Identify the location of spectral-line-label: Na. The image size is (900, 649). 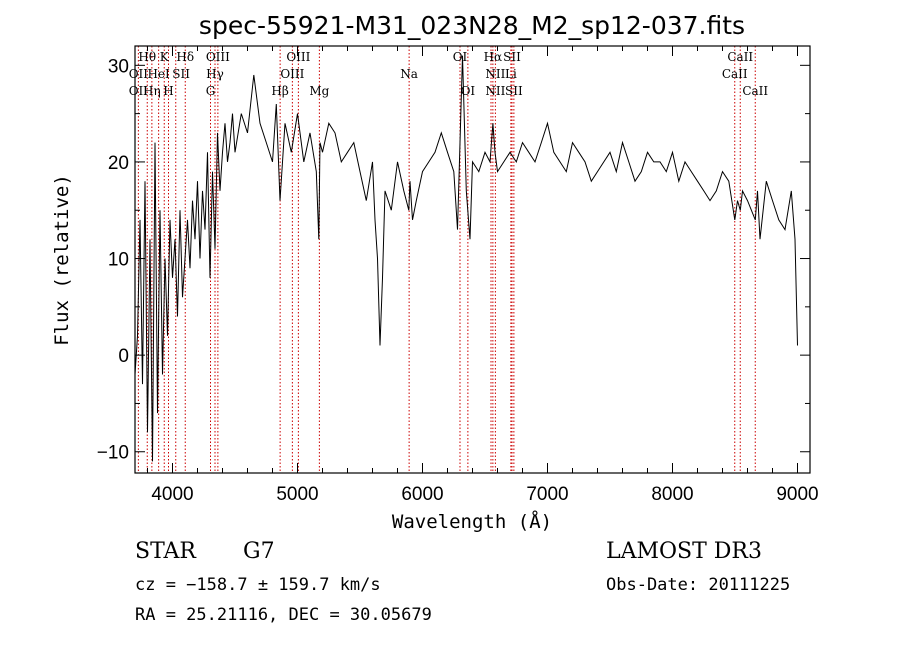
(409, 74).